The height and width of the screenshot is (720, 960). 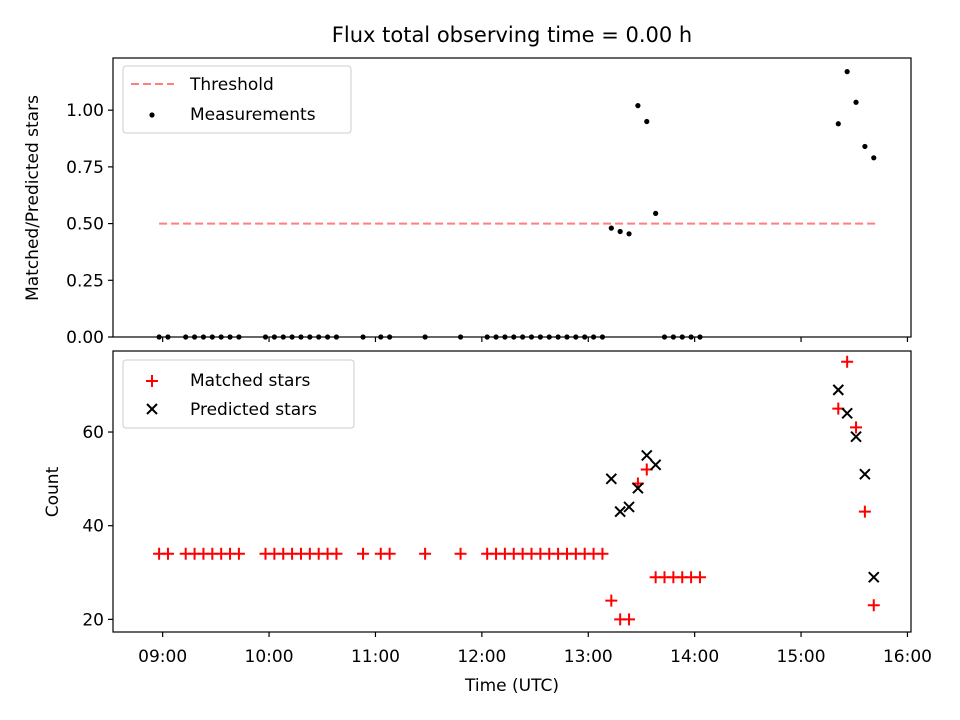 I want to click on legend-matched-label: Matched stars, so click(x=250, y=381).